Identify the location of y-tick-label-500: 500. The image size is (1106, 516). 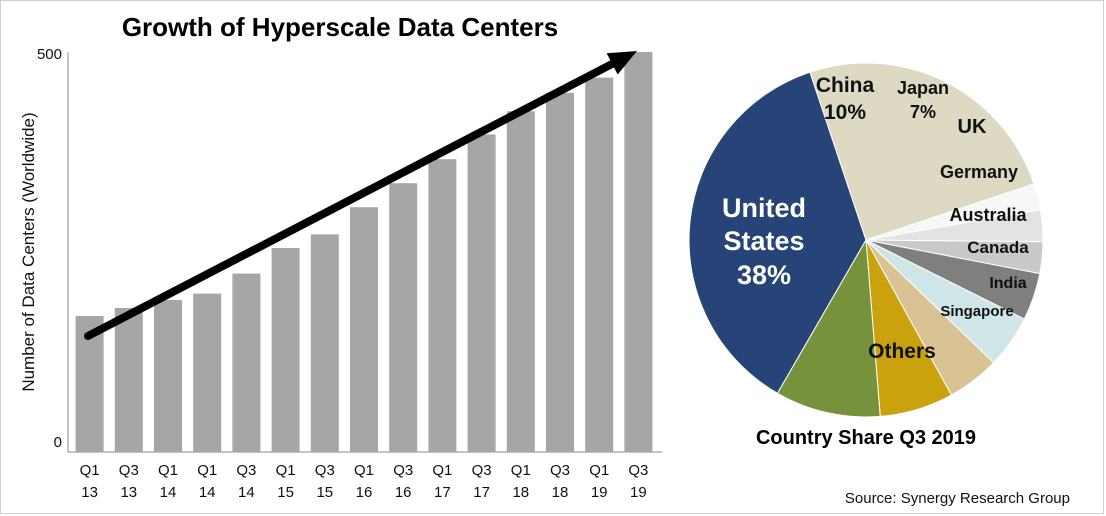
(49, 54).